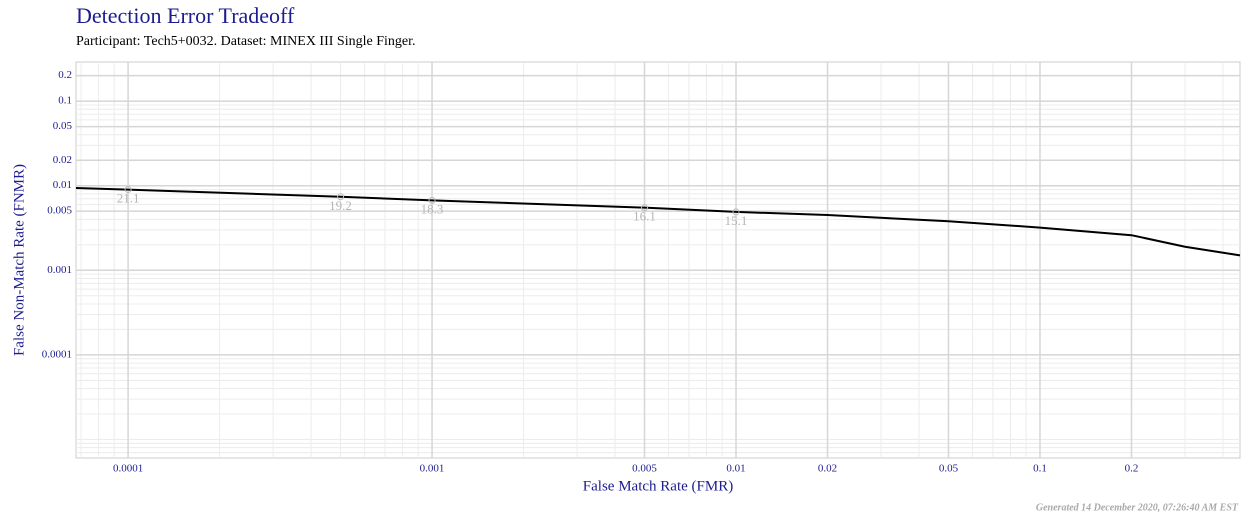 This screenshot has width=1248, height=516. I want to click on threshold-label: 21.1, so click(128, 198).